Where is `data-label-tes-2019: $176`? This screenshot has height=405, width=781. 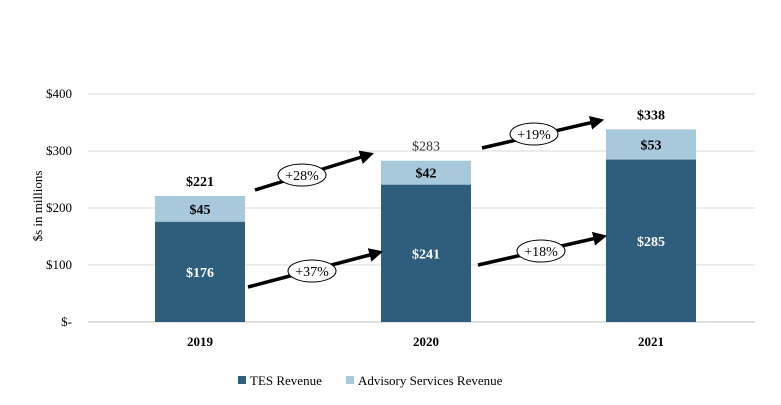
data-label-tes-2019: $176 is located at coordinates (200, 273).